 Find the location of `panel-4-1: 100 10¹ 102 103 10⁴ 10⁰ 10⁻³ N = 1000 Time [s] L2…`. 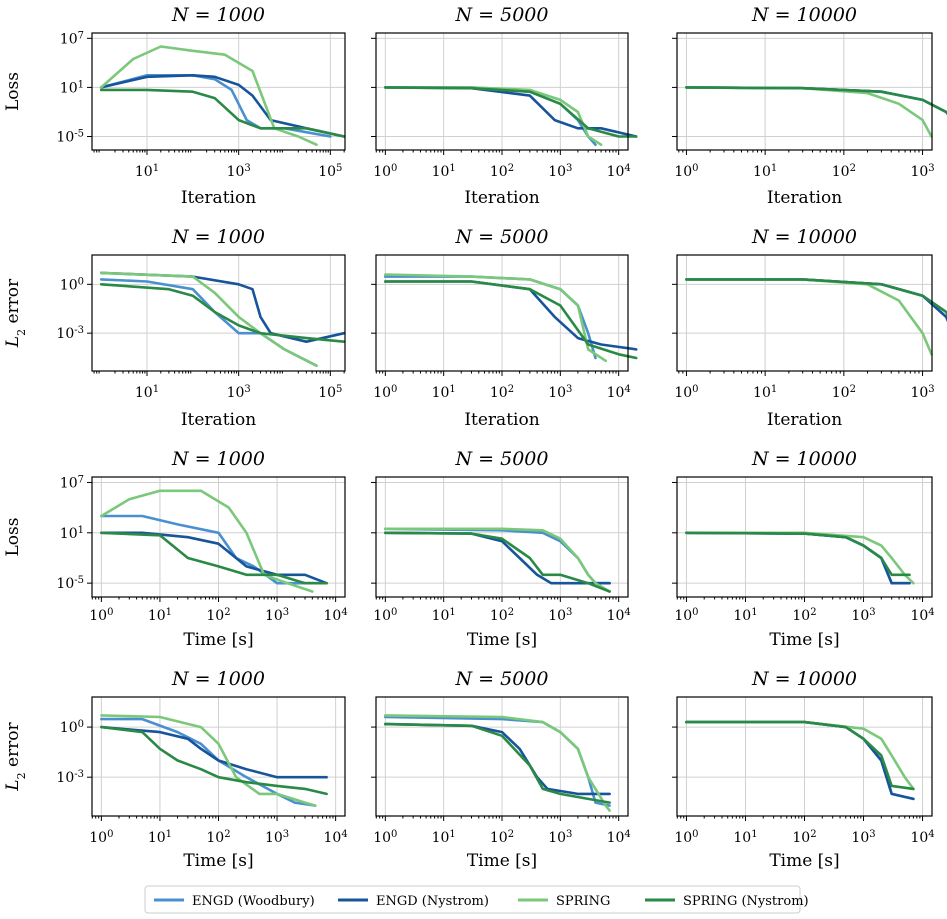

panel-4-1: 100 10¹ 102 103 10⁴ 10⁰ 10⁻³ N = 1000 Time [s] L2… is located at coordinates (175, 769).